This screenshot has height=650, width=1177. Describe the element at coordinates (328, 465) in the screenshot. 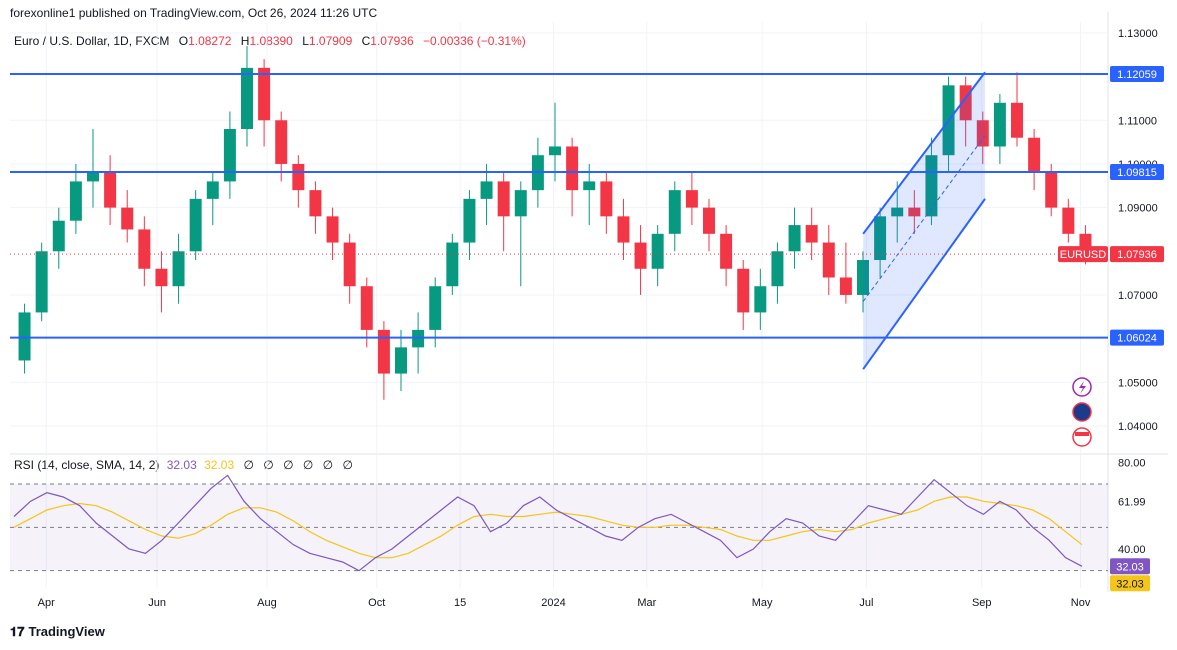

I see `empty-value-4: ∅` at that location.